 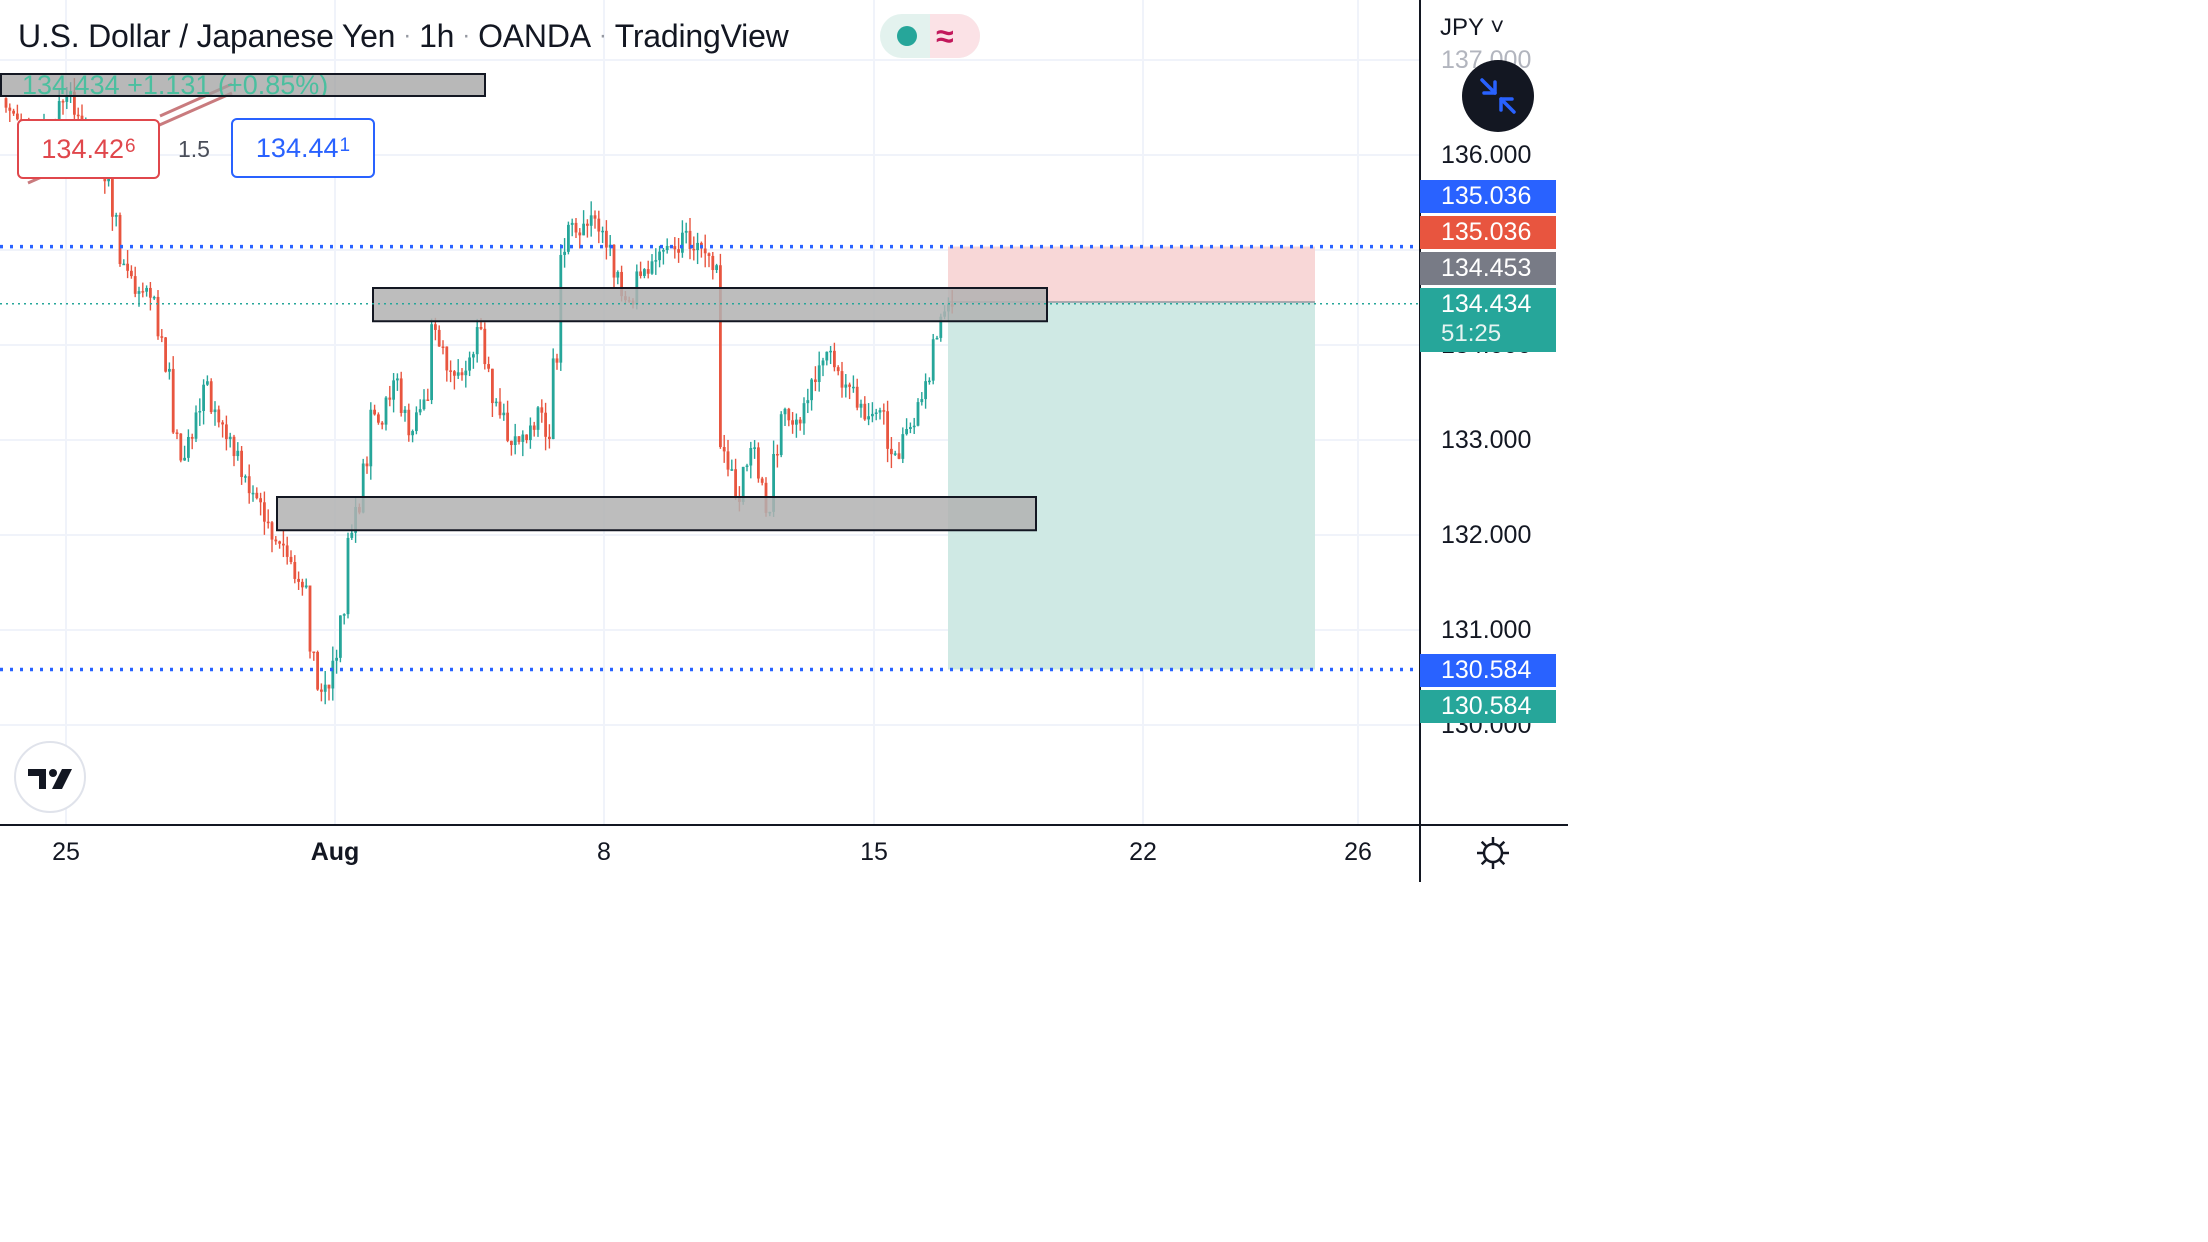 What do you see at coordinates (1498, 96) in the screenshot?
I see `collapse-button` at bounding box center [1498, 96].